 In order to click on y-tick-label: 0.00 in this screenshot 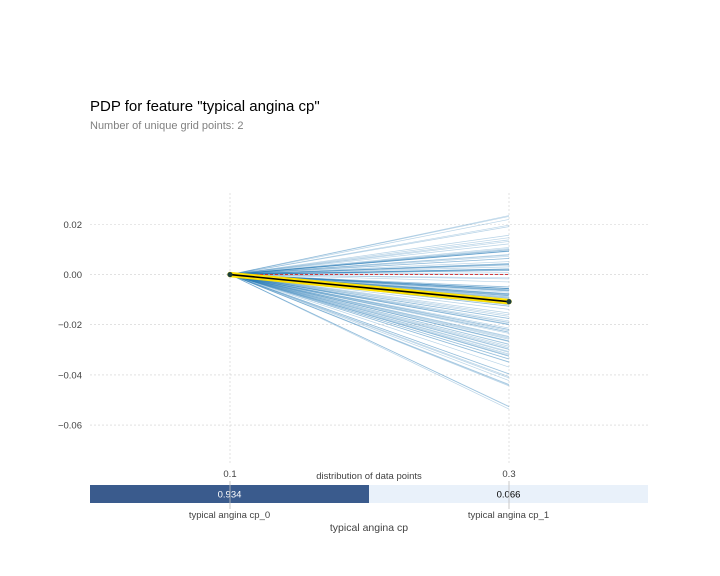, I will do `click(73, 275)`.